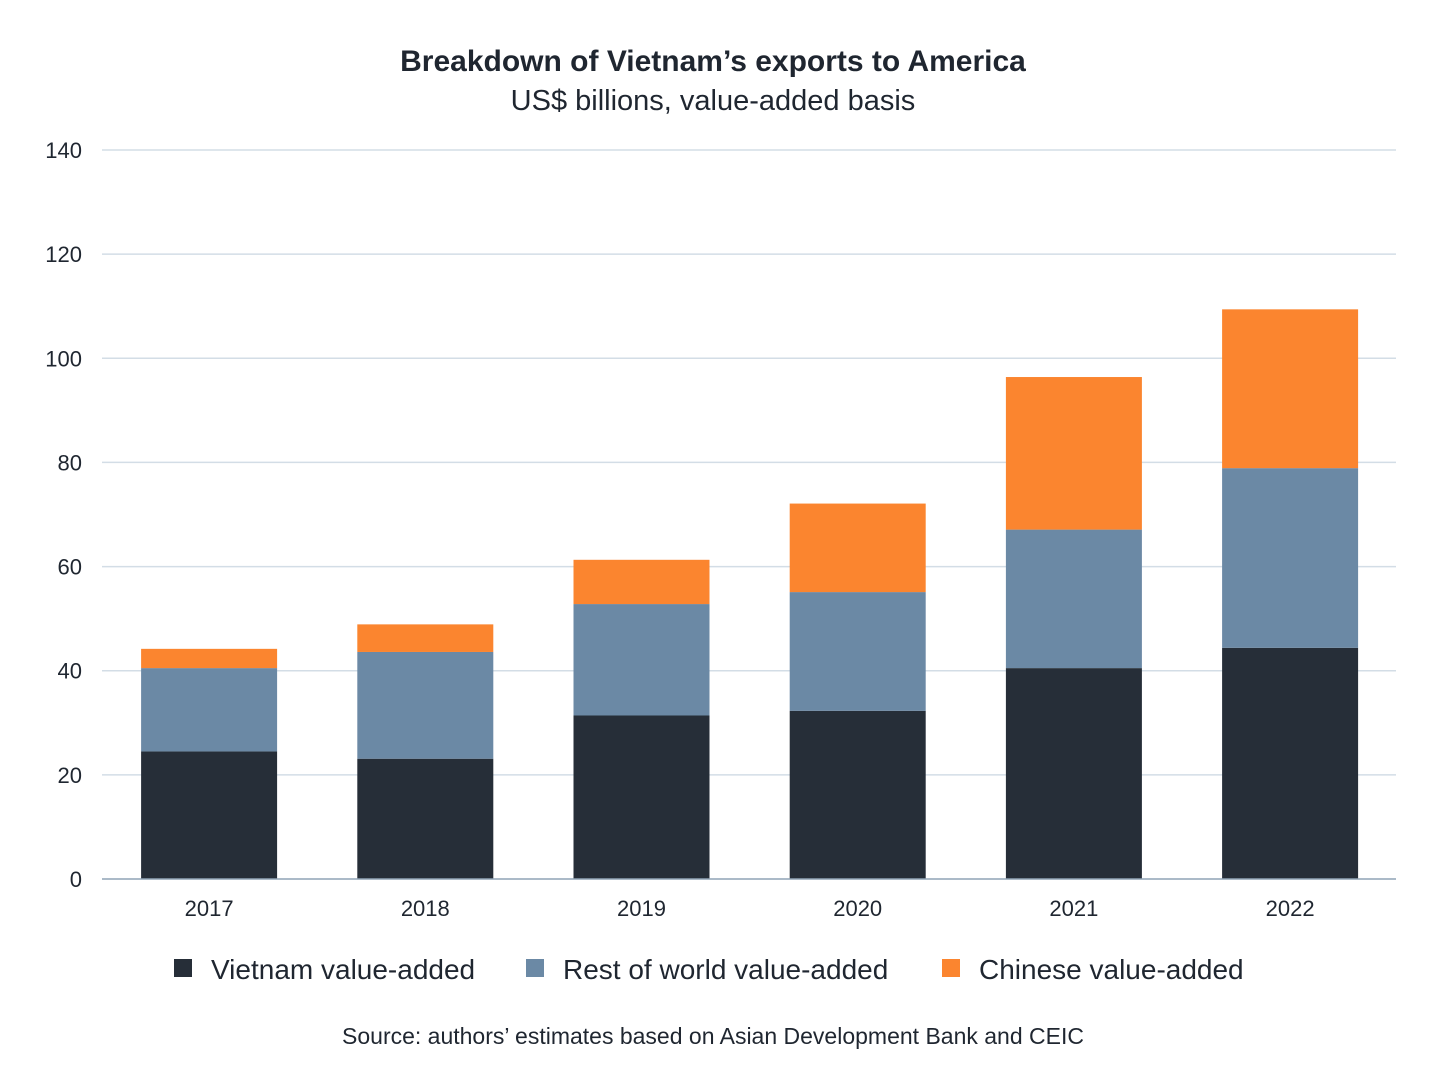 The height and width of the screenshot is (1092, 1456). What do you see at coordinates (70, 671) in the screenshot?
I see `y-tick-label-40: 40` at bounding box center [70, 671].